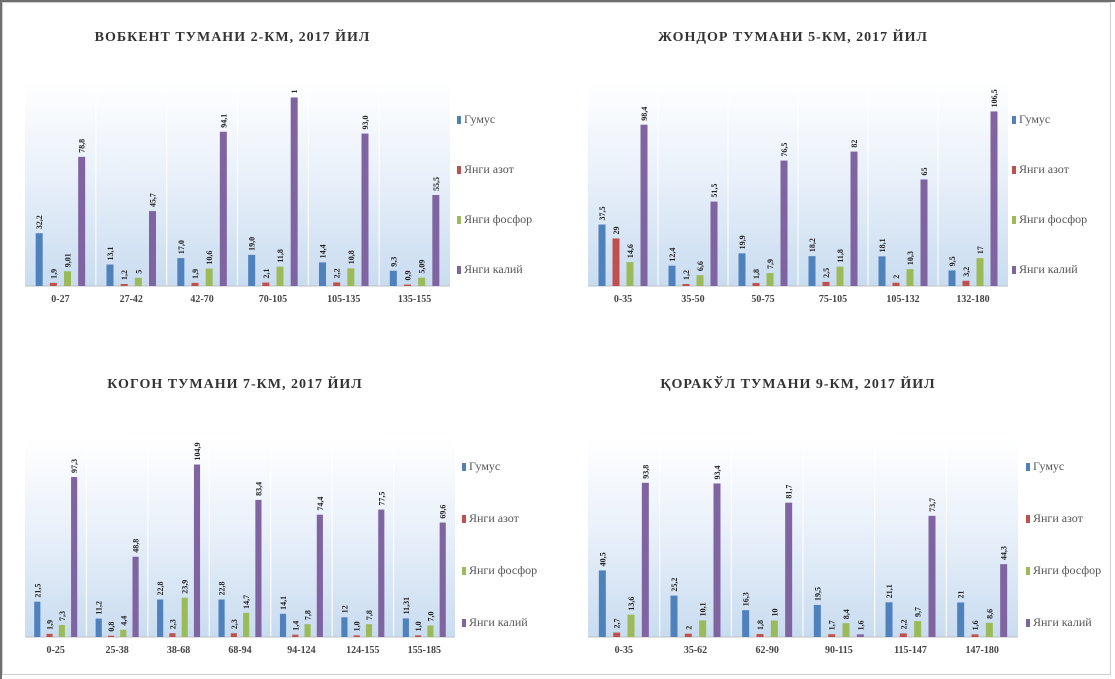 This screenshot has height=679, width=1115. What do you see at coordinates (846, 614) in the screenshot?
I see `data-label: 8,4` at bounding box center [846, 614].